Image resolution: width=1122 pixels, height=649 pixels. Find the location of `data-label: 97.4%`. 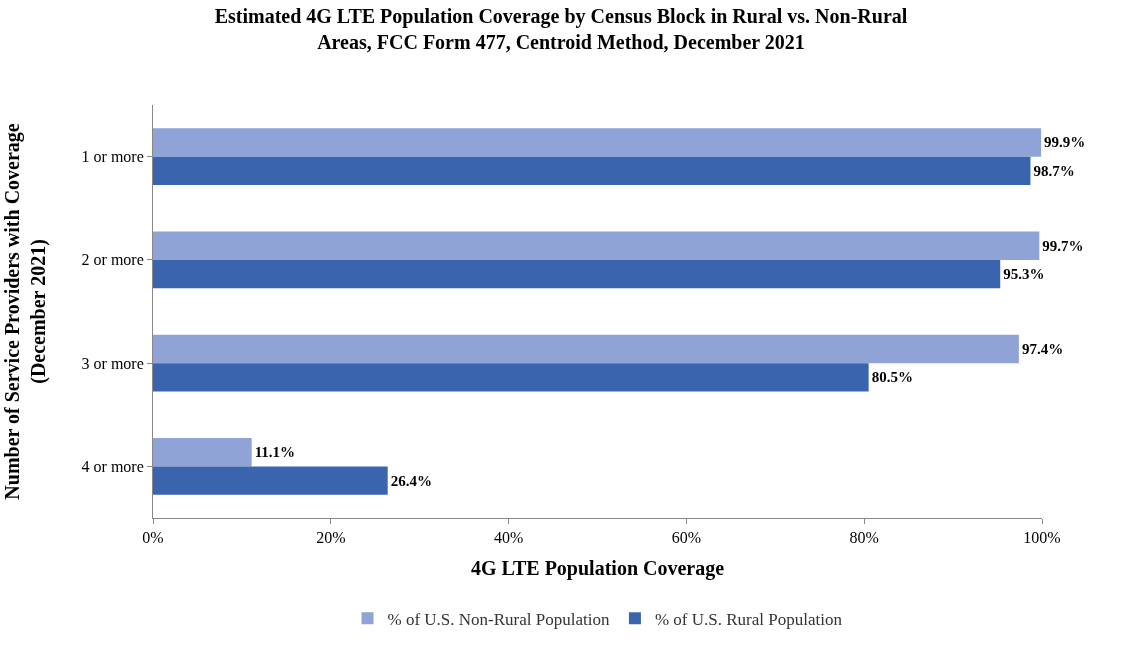

data-label: 97.4% is located at coordinates (1042, 348).